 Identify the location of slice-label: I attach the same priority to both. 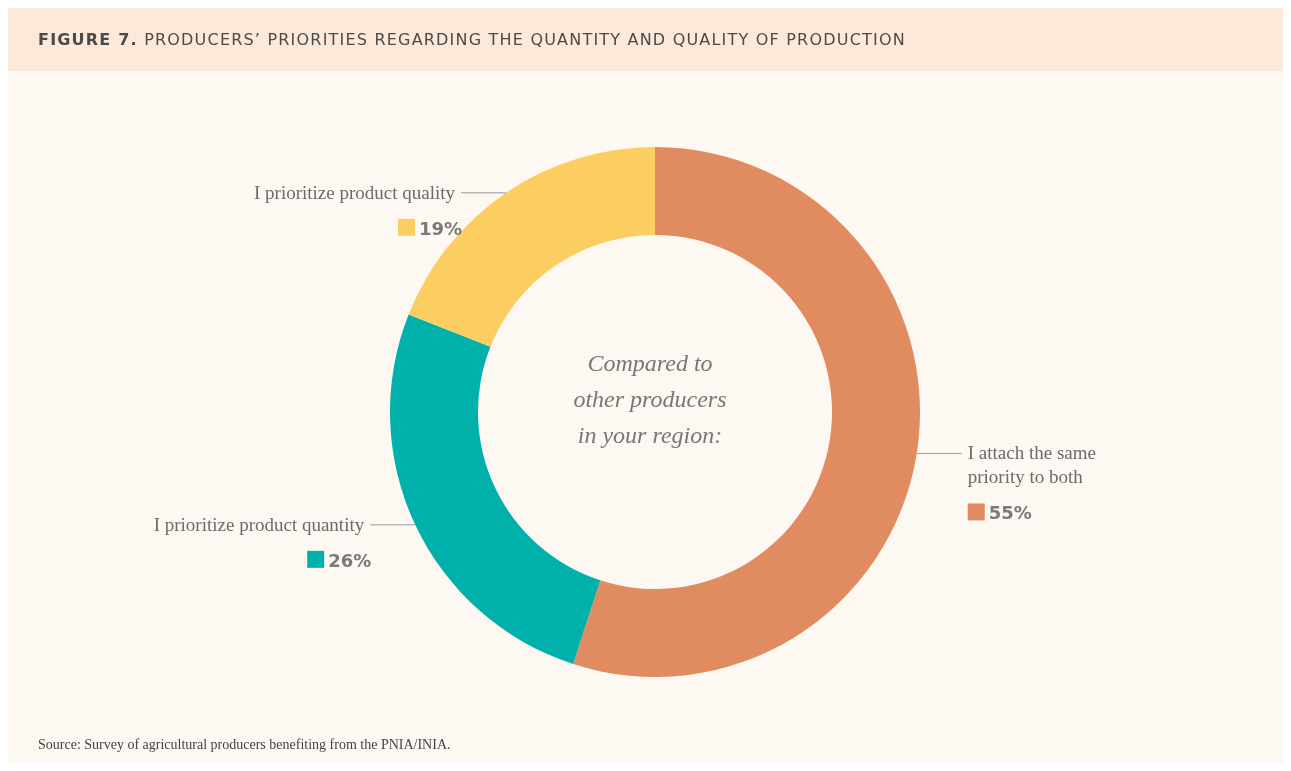
(1031, 465).